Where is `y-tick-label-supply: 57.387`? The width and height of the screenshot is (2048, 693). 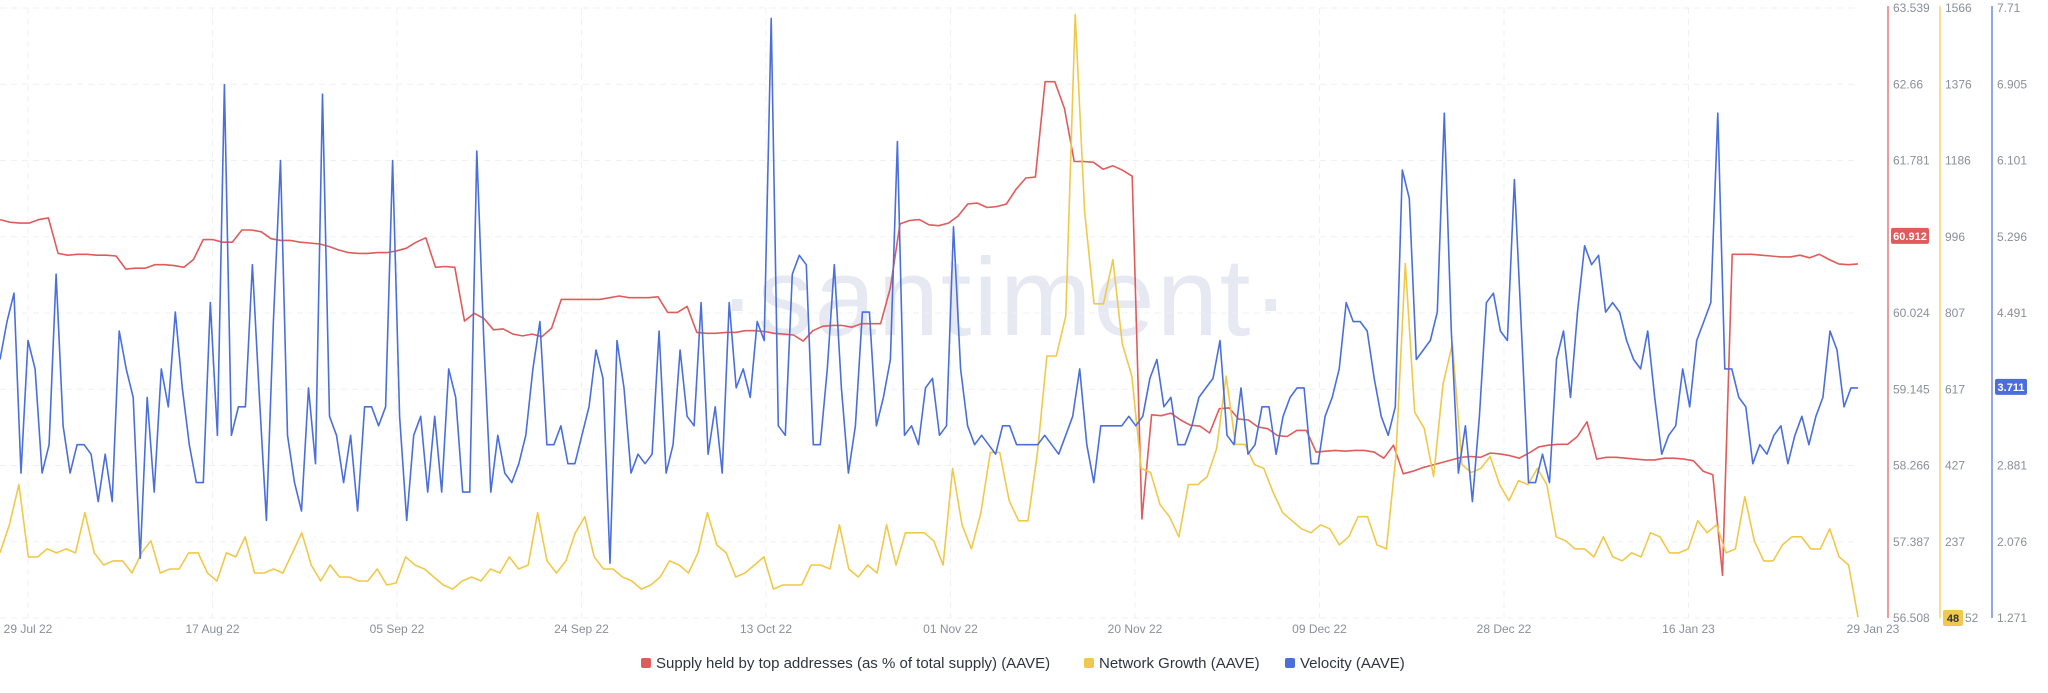 y-tick-label-supply: 57.387 is located at coordinates (1911, 542).